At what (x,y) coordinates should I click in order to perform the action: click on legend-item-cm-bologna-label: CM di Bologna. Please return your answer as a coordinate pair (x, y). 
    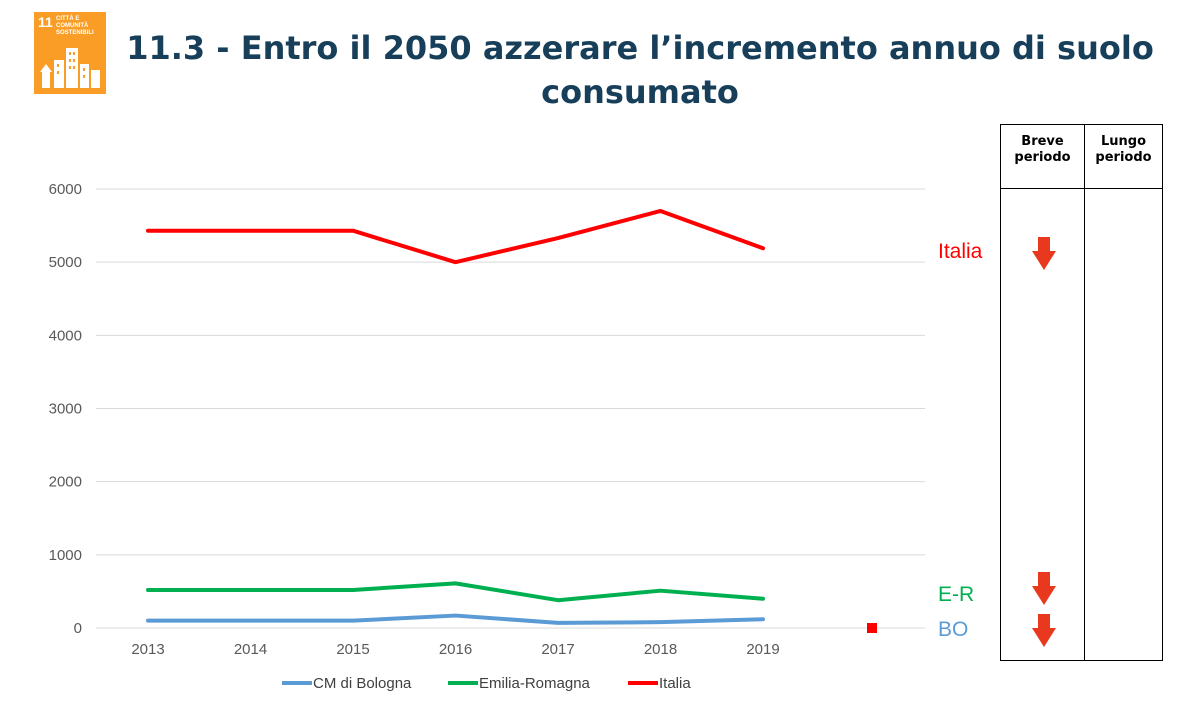
    Looking at the image, I should click on (362, 683).